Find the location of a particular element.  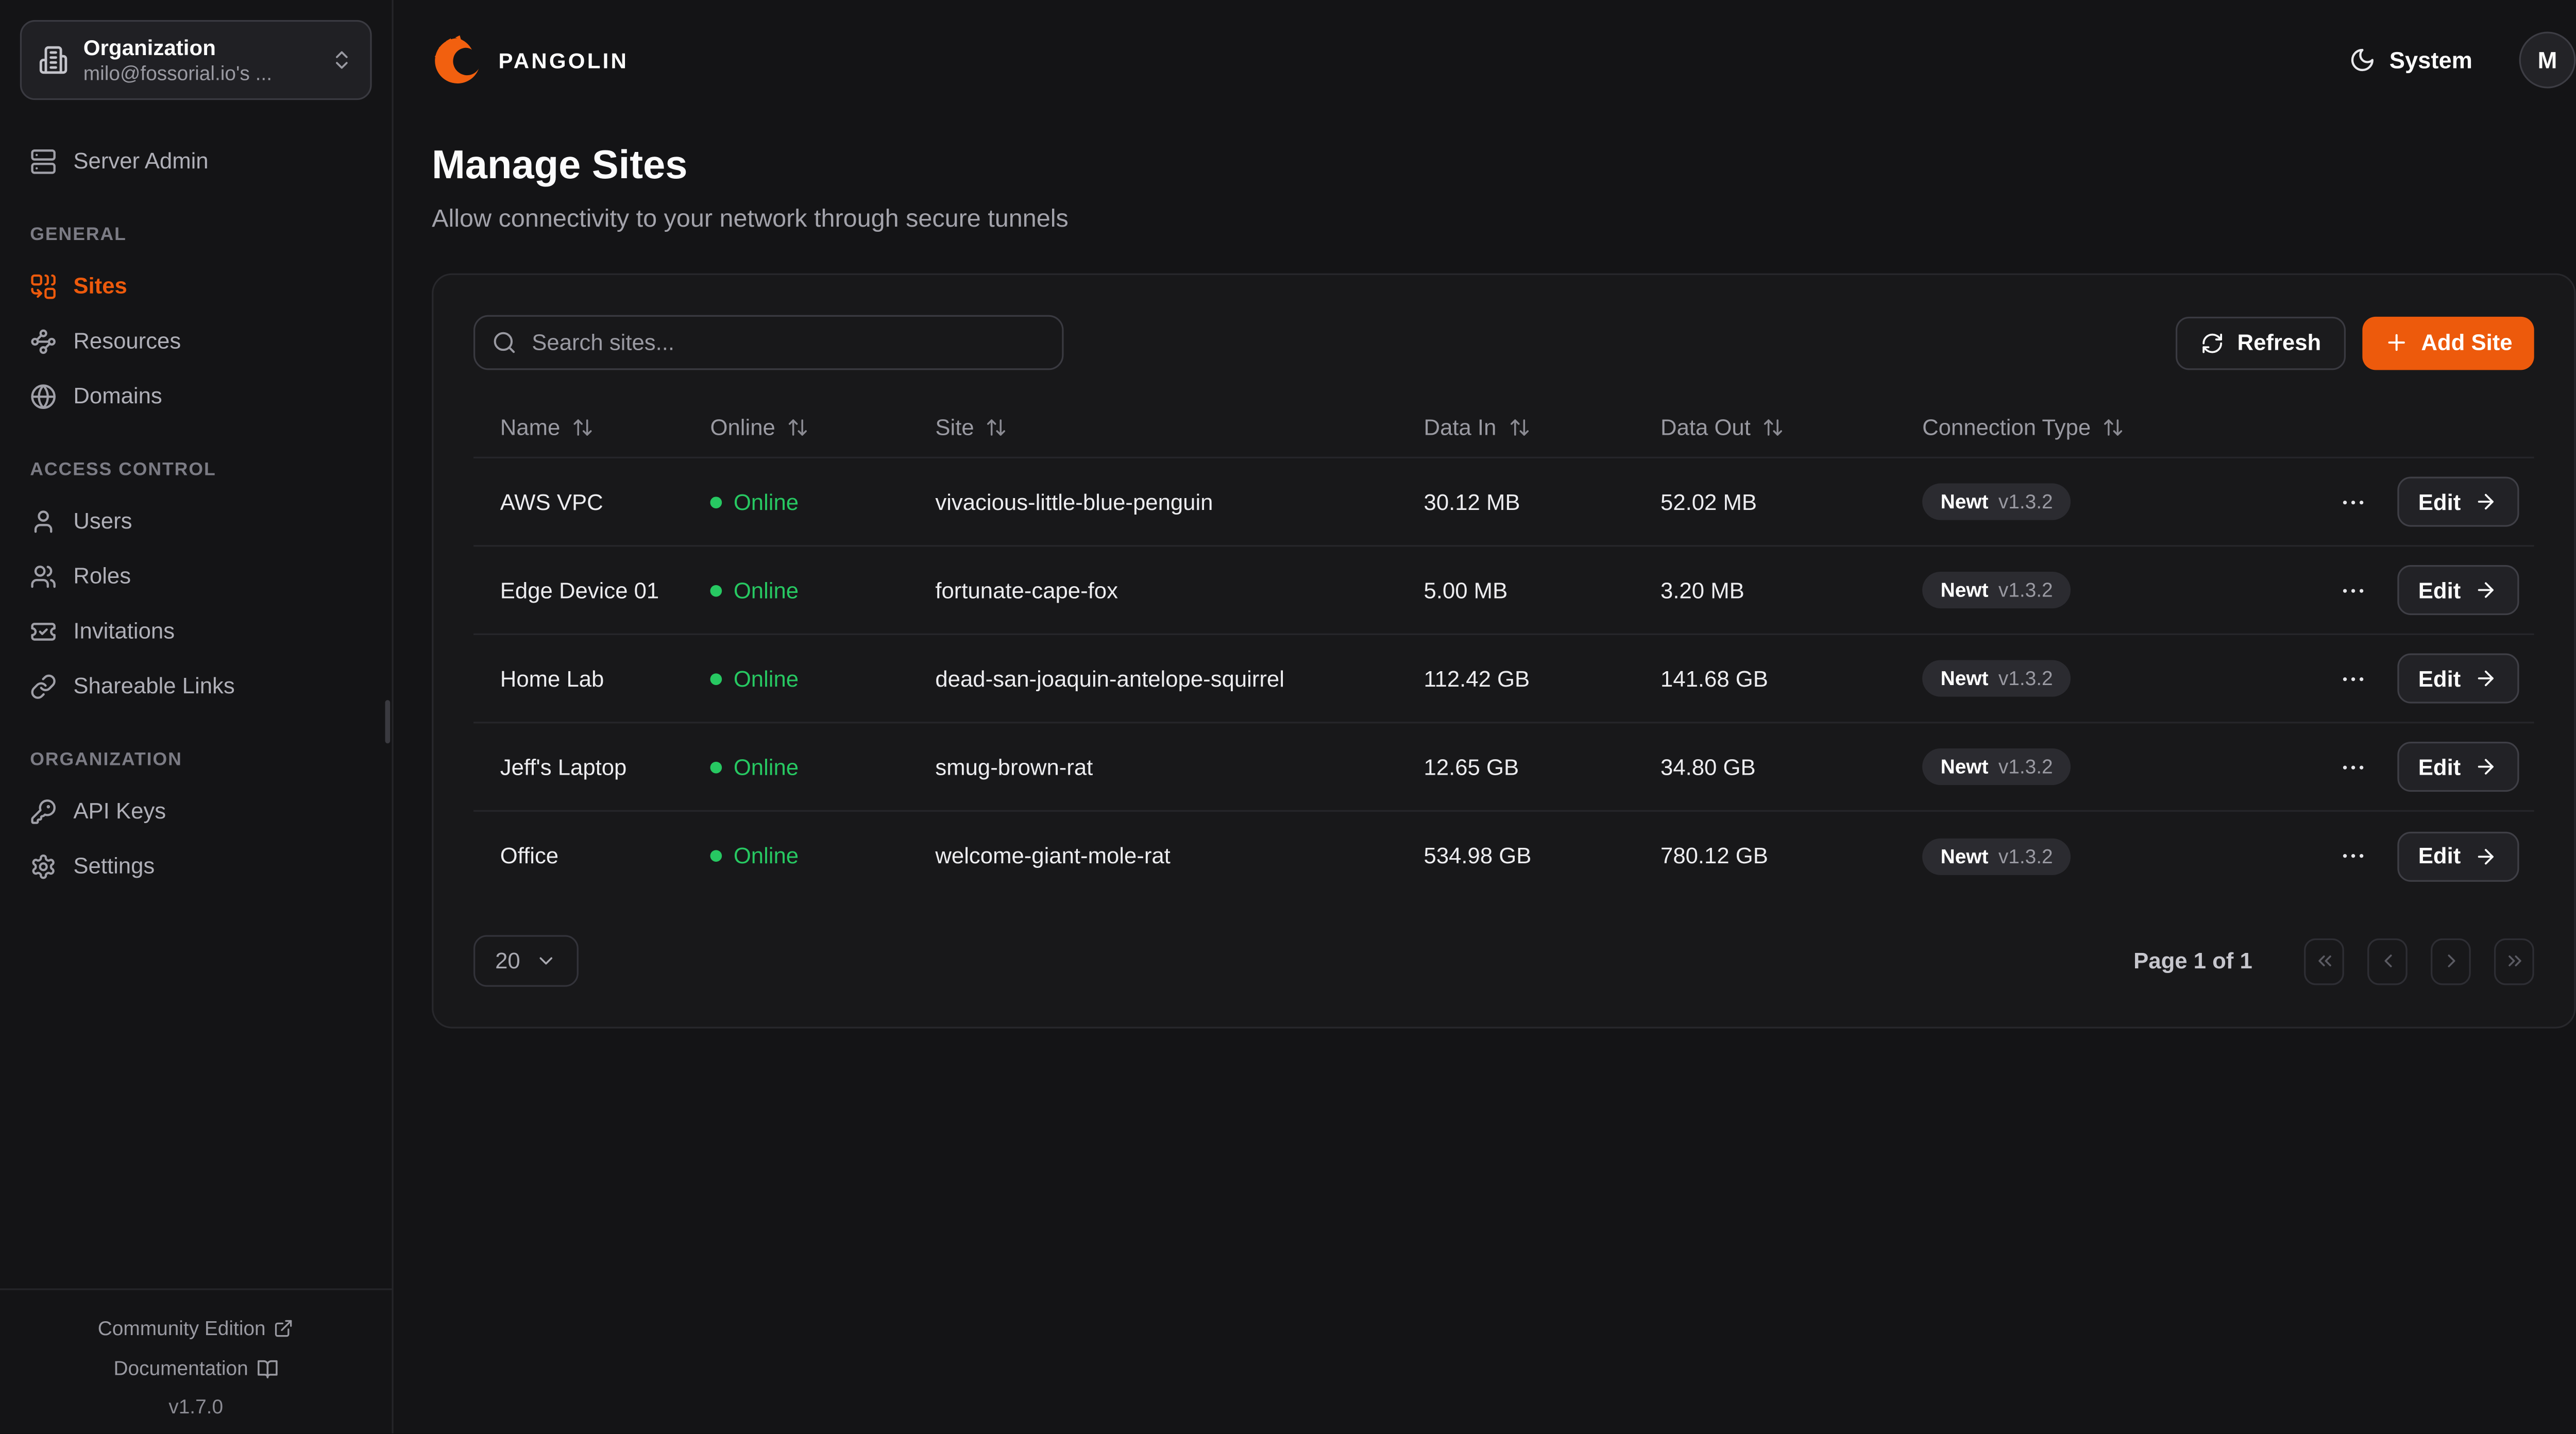

combine-icon is located at coordinates (43, 286).